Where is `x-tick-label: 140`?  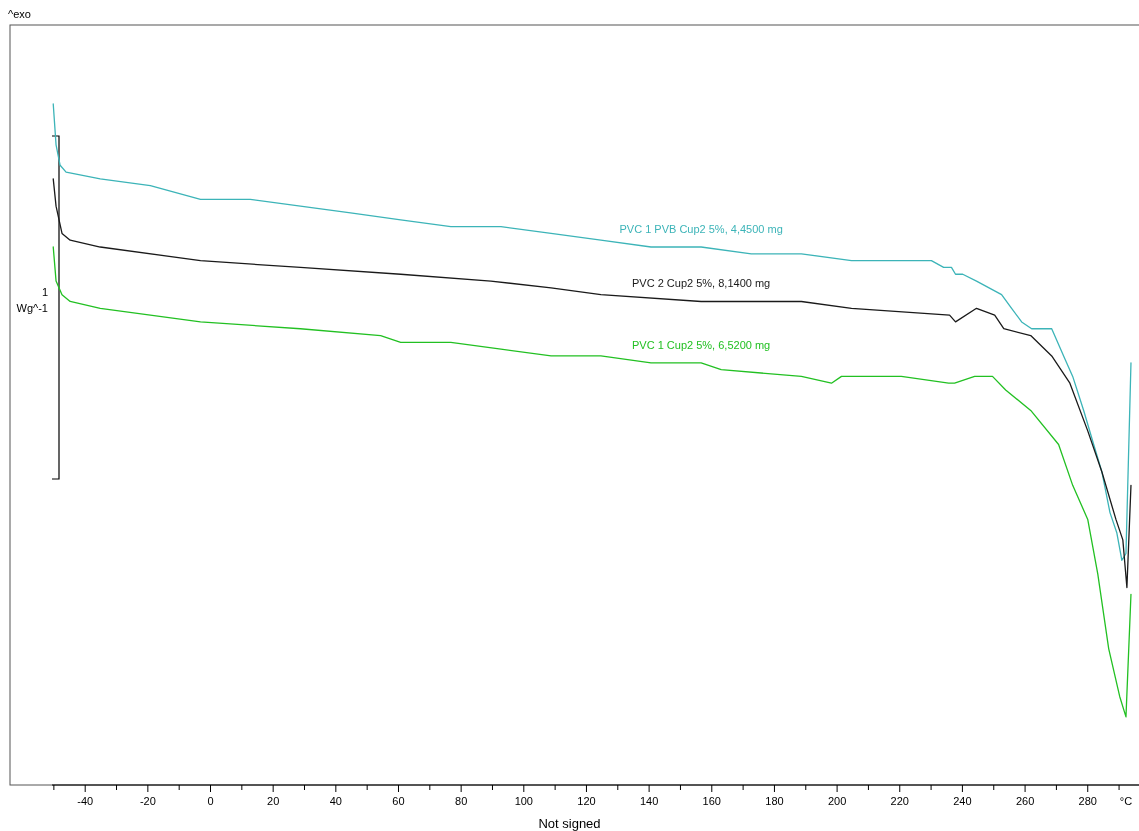
x-tick-label: 140 is located at coordinates (649, 801).